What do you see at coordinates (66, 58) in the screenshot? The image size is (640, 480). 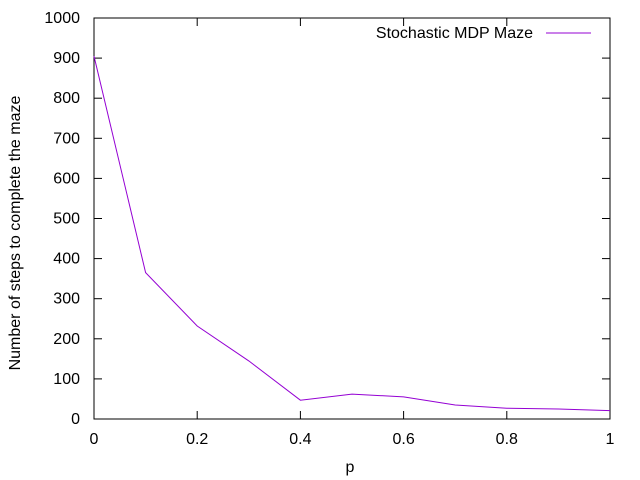 I see `y-tick-label: 900` at bounding box center [66, 58].